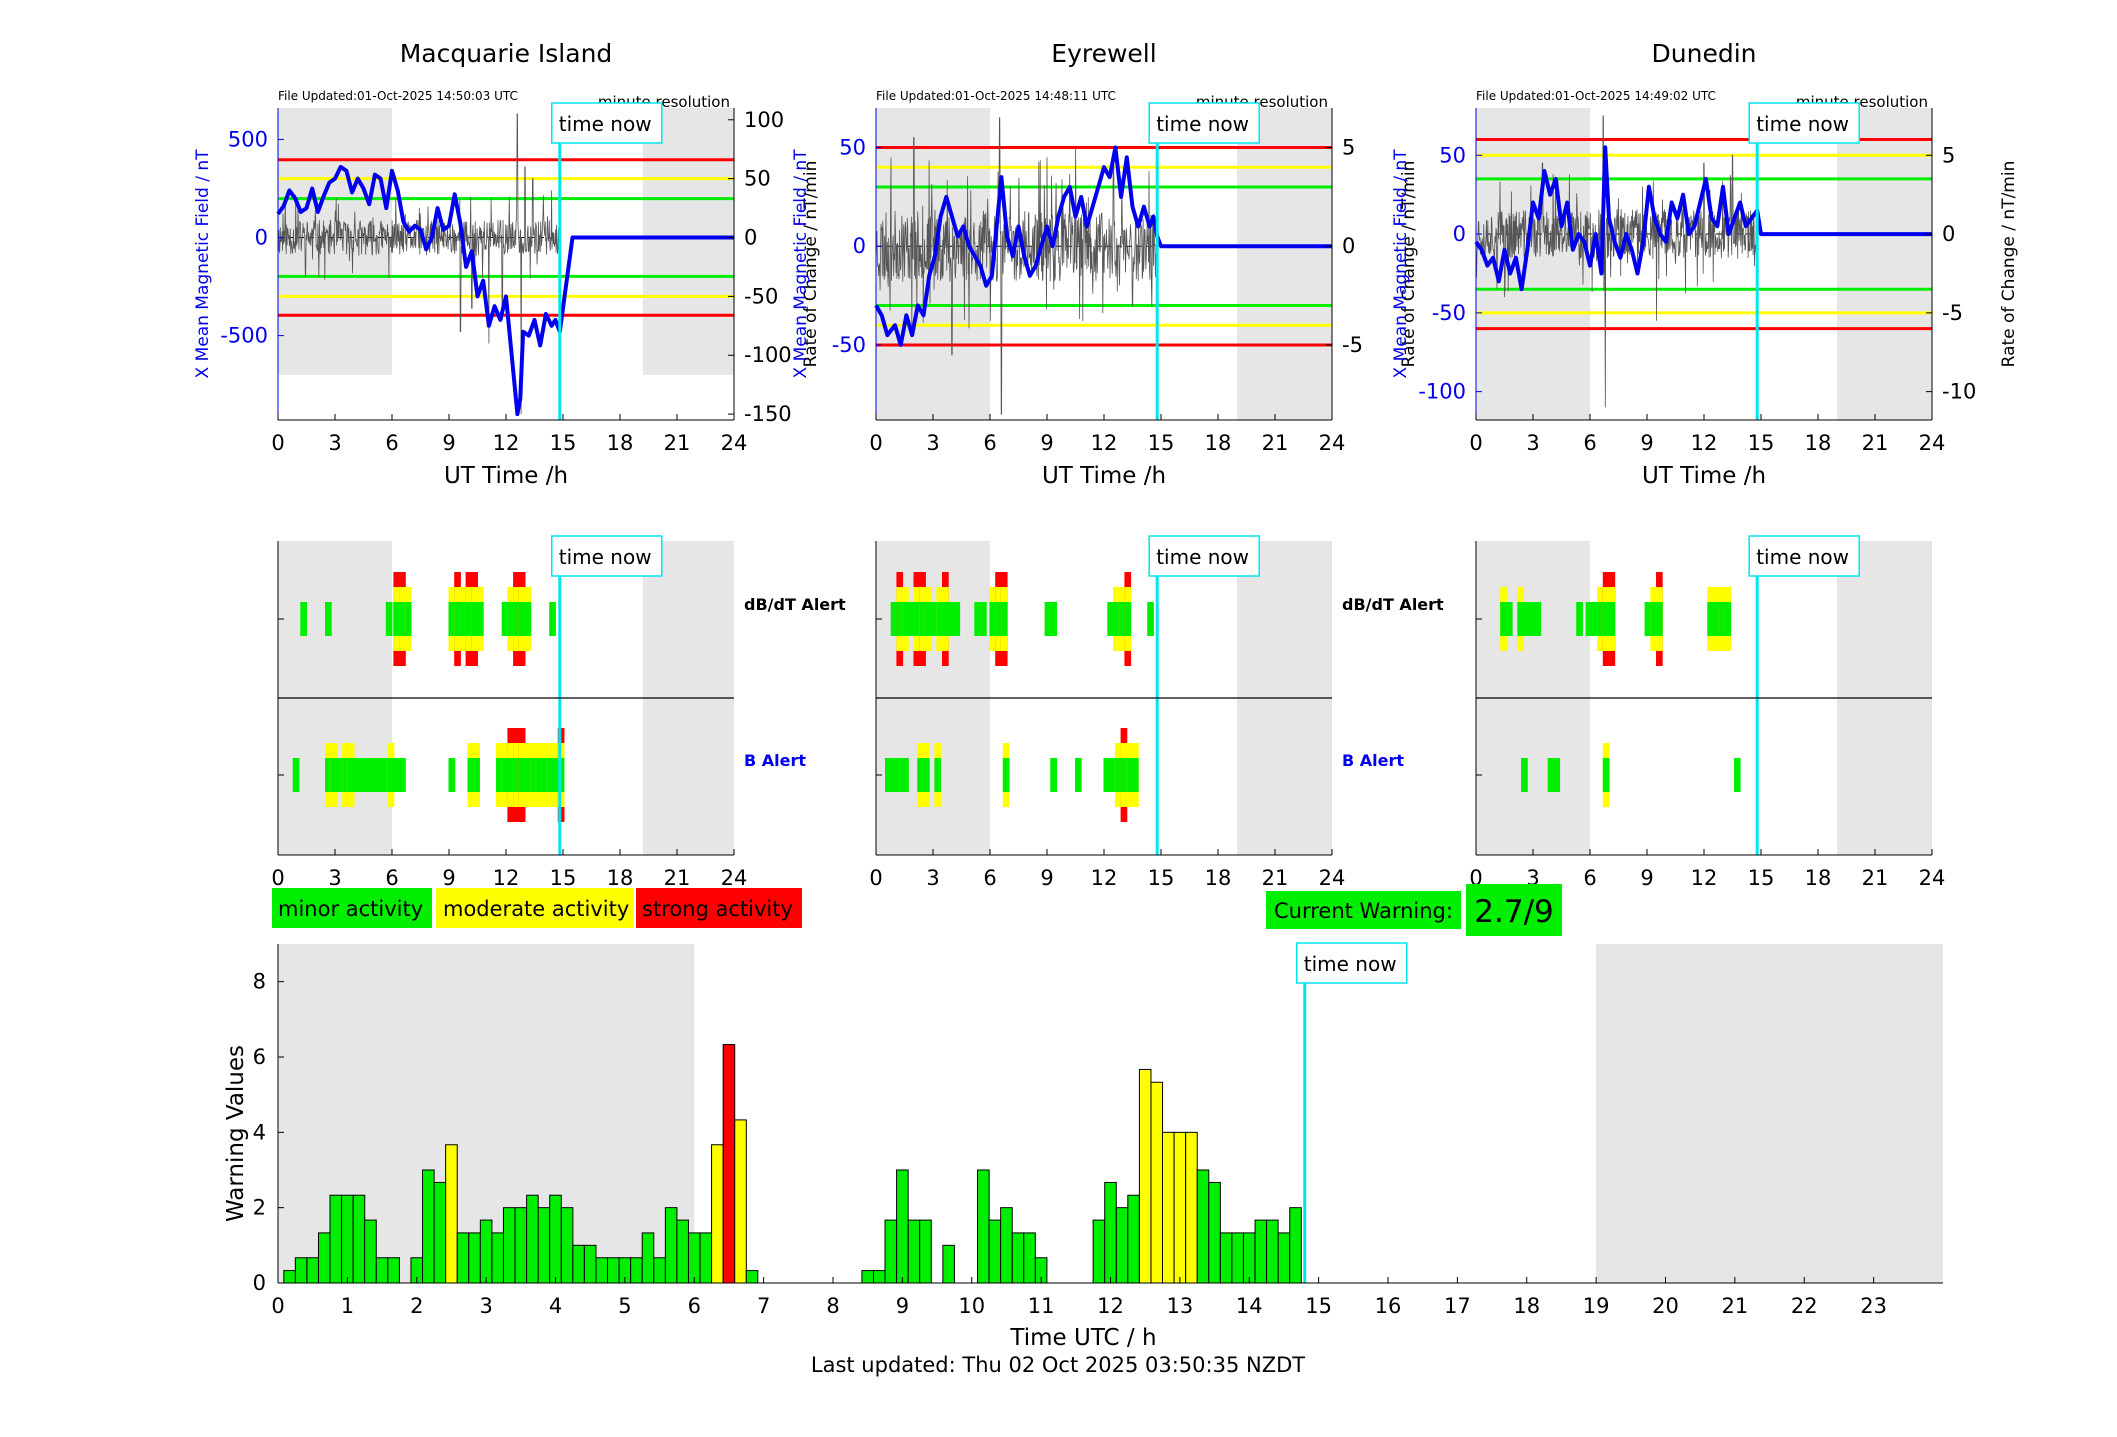  I want to click on x-axis-label: Time UTC / h, so click(1082, 1338).